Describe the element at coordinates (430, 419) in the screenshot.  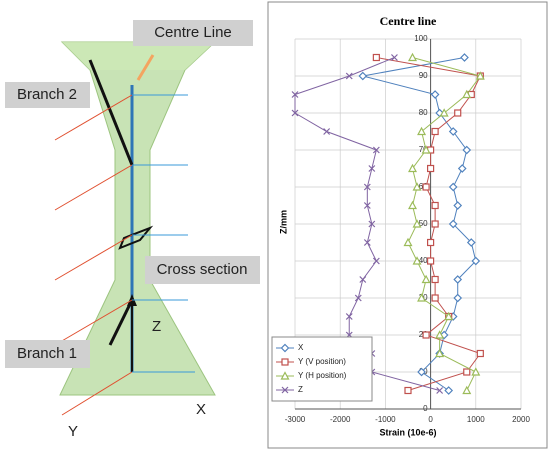
I see `x-tick-label: 0` at that location.